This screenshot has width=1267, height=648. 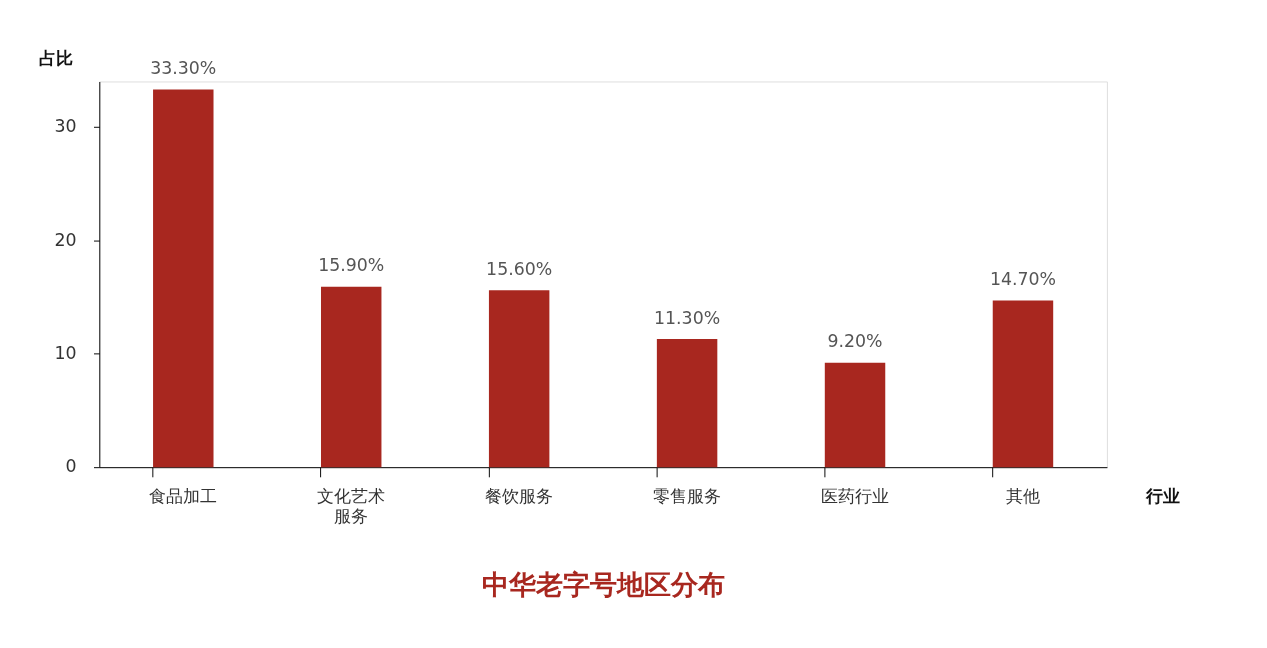 What do you see at coordinates (687, 496) in the screenshot?
I see `x-tick-label: 零售服务` at bounding box center [687, 496].